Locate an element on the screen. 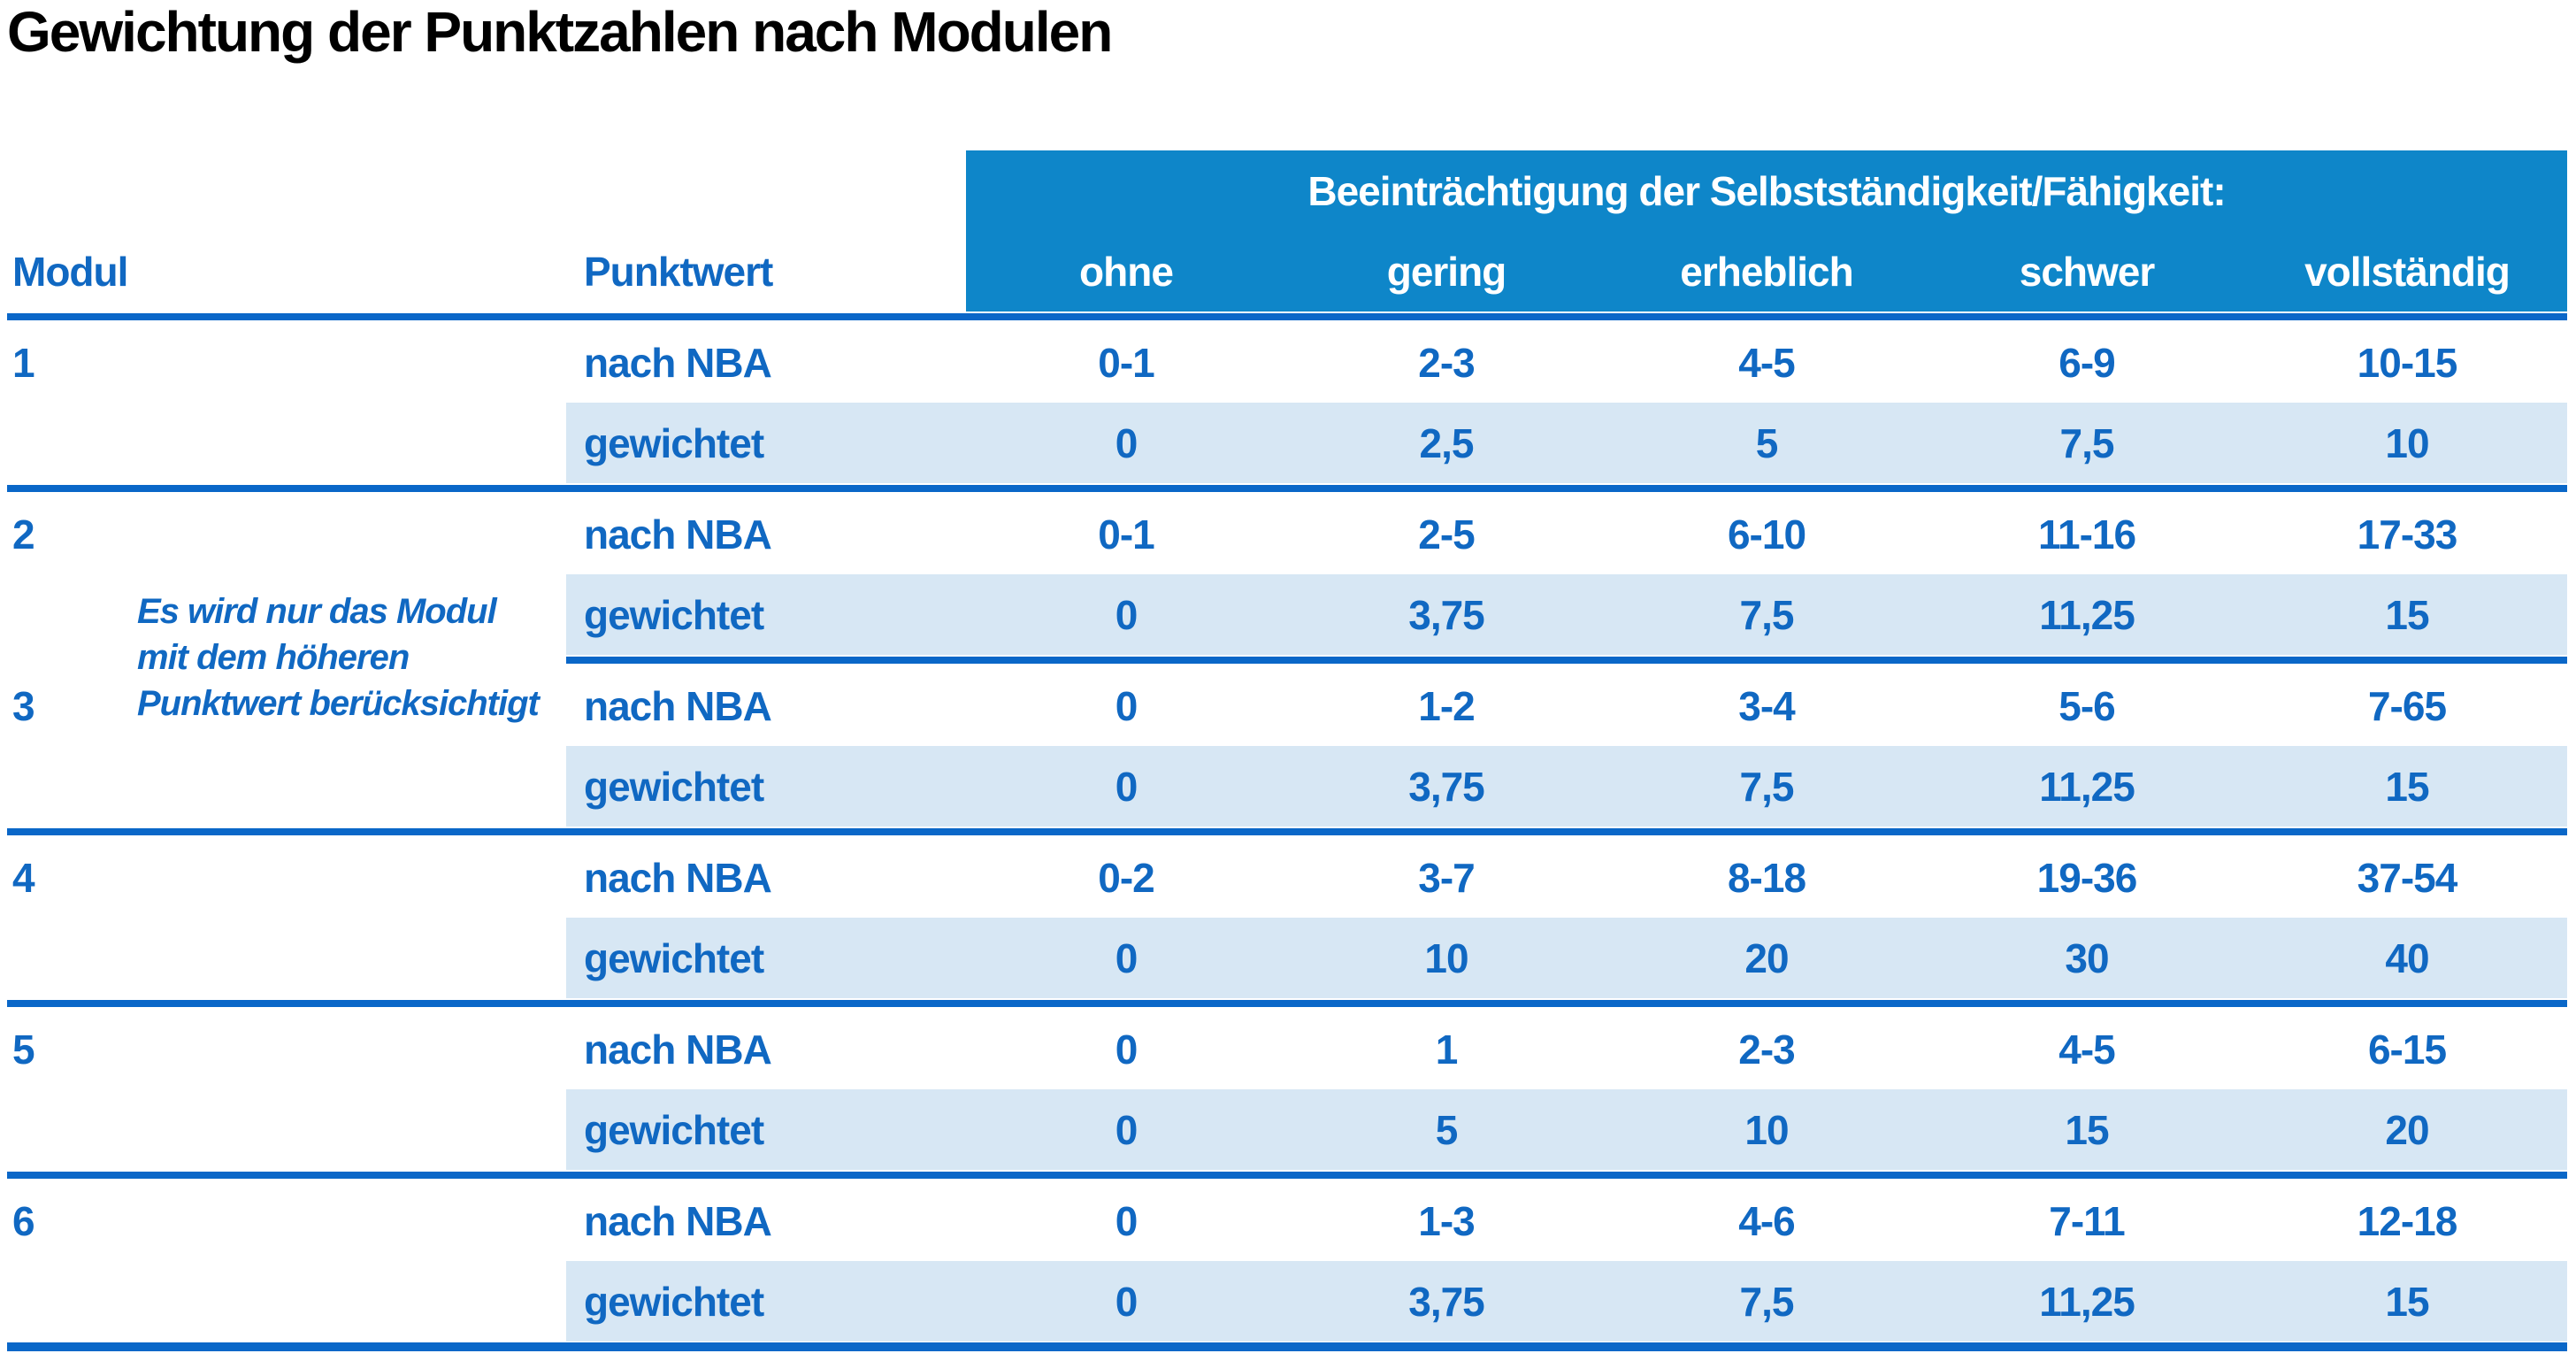 This screenshot has height=1361, width=2576. column-header-modul: Modul is located at coordinates (70, 271).